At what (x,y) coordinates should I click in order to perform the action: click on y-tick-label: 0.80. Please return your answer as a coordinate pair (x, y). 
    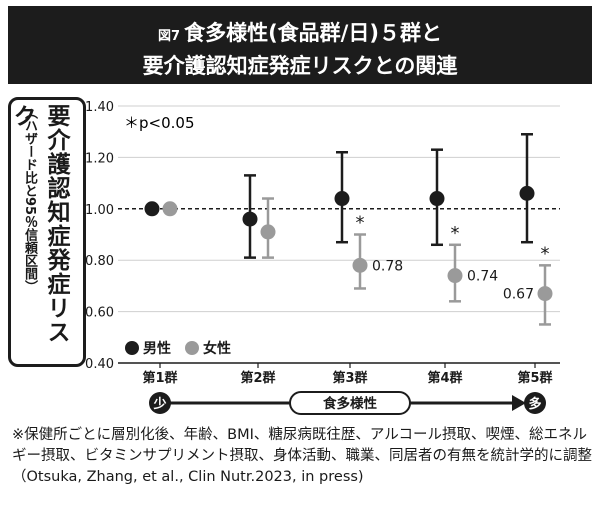
    Looking at the image, I should click on (99, 261).